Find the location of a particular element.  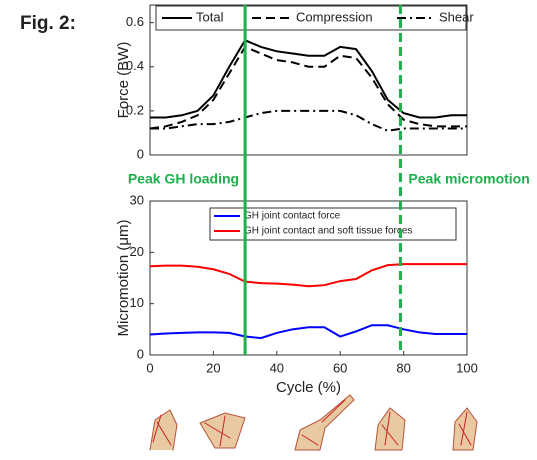

y-axis-label: Force (BW) is located at coordinates (123, 80).